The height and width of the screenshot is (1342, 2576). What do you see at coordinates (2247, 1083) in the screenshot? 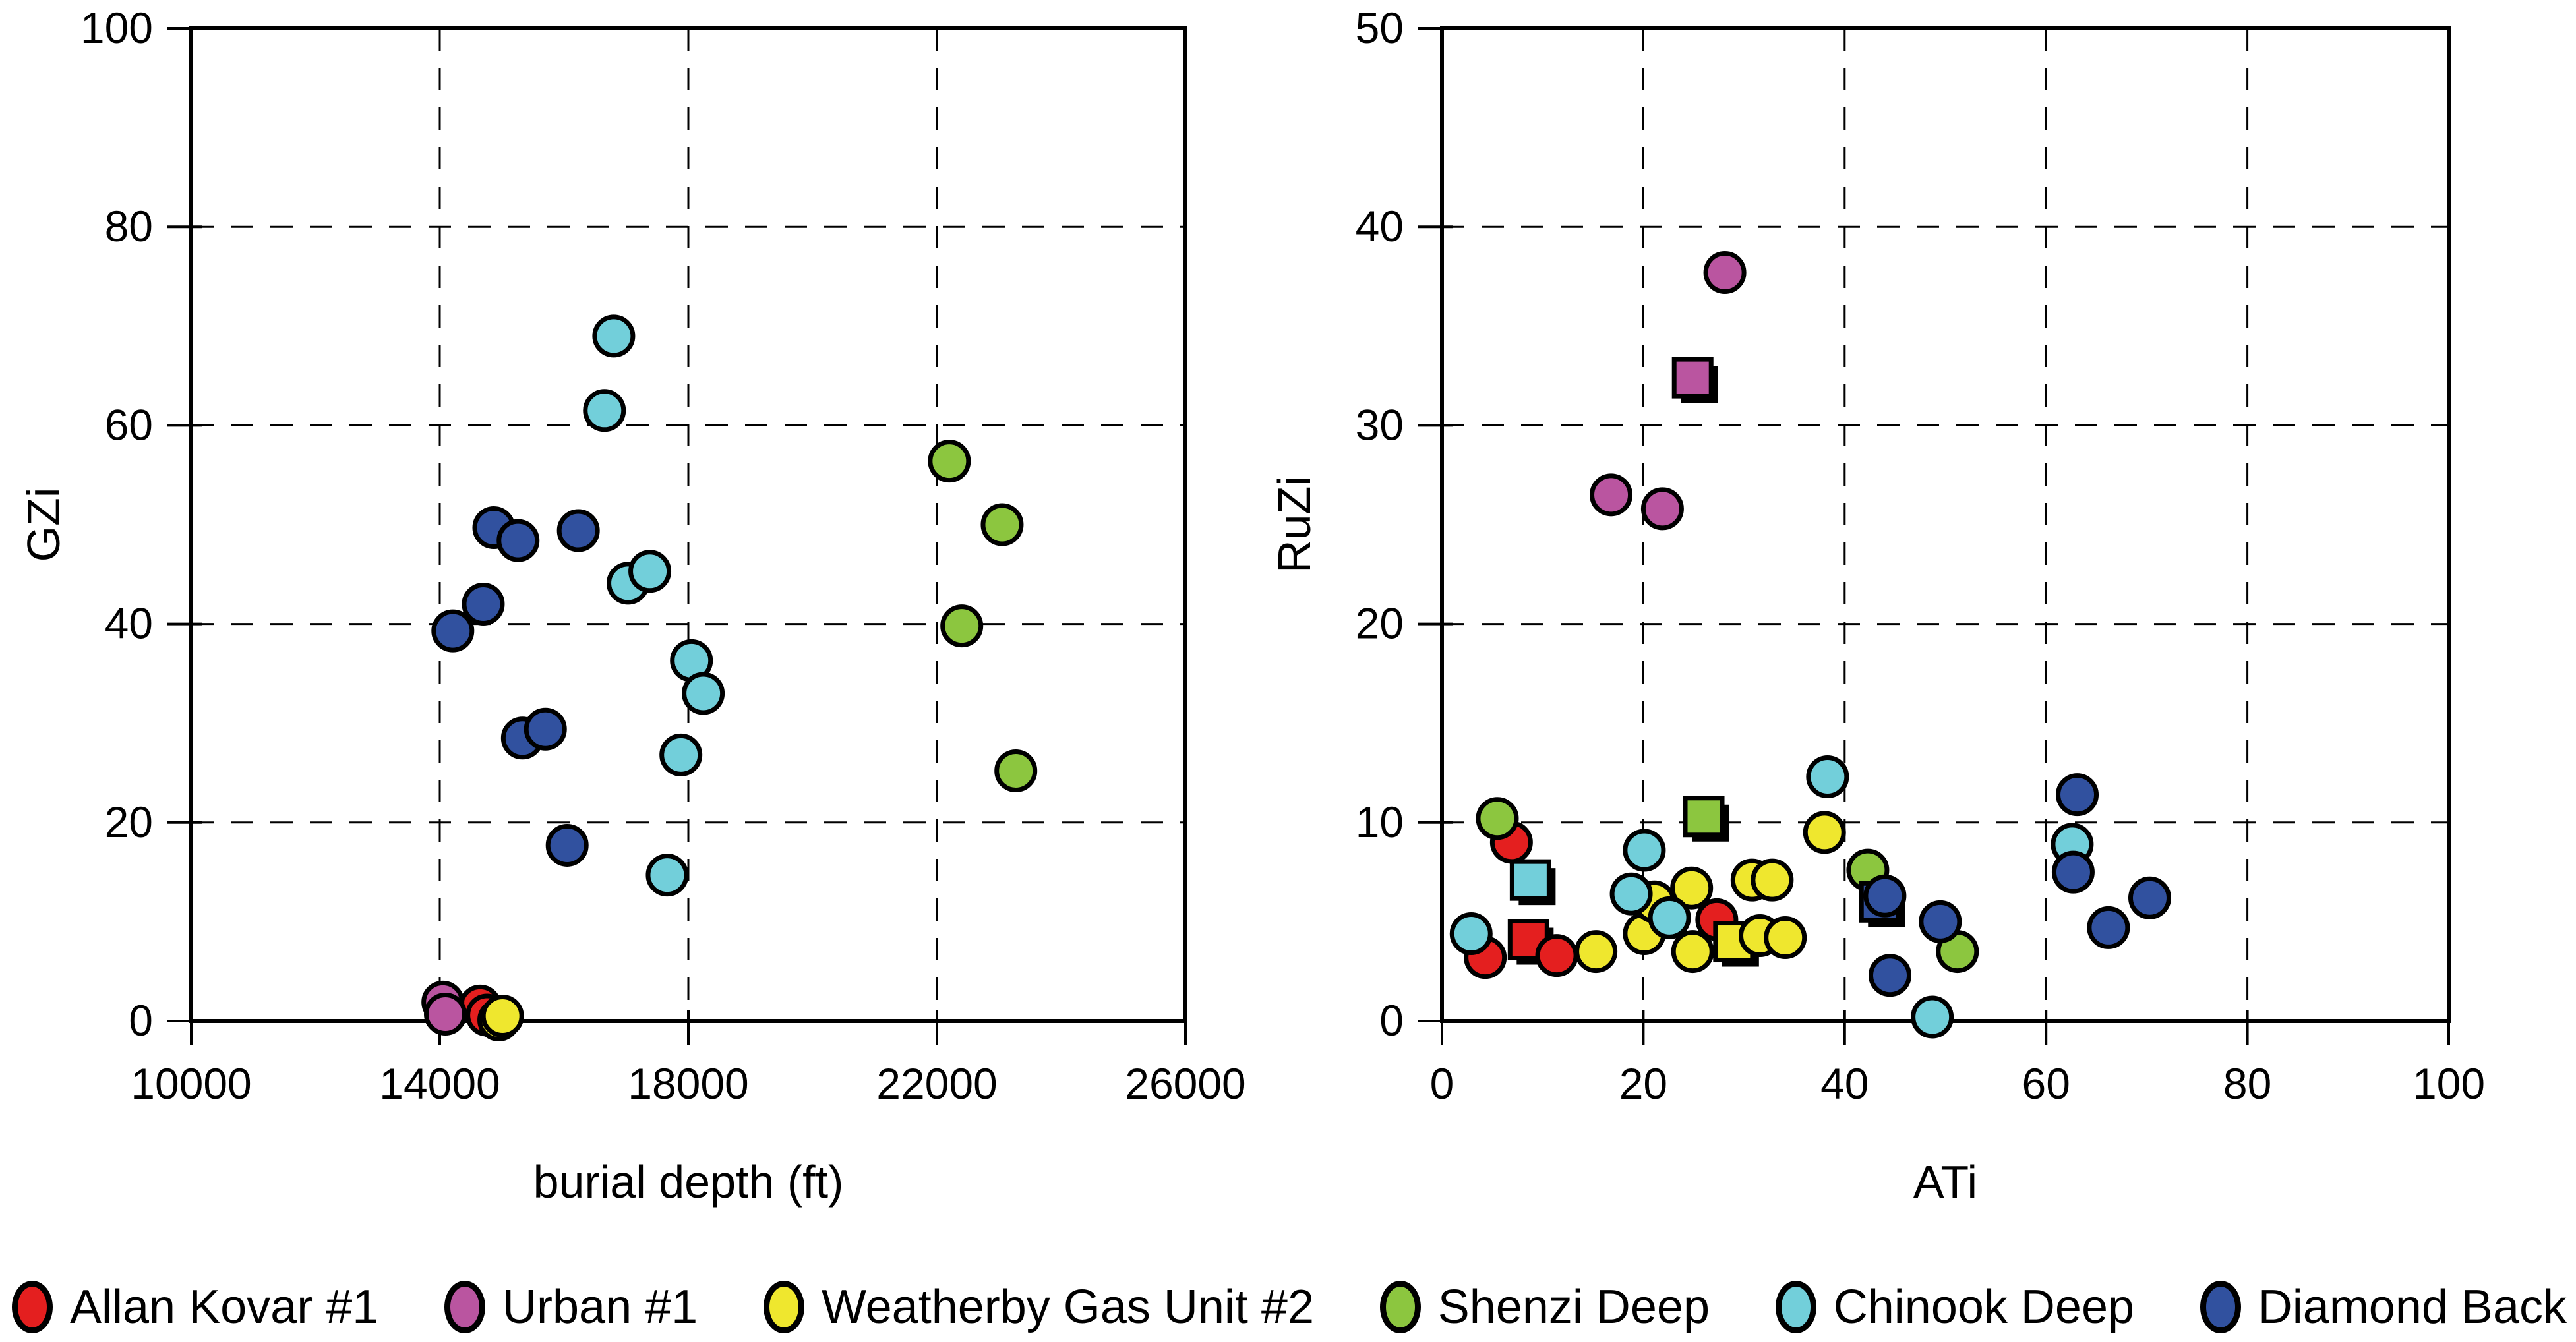
I see `x-tick-label: 80` at bounding box center [2247, 1083].